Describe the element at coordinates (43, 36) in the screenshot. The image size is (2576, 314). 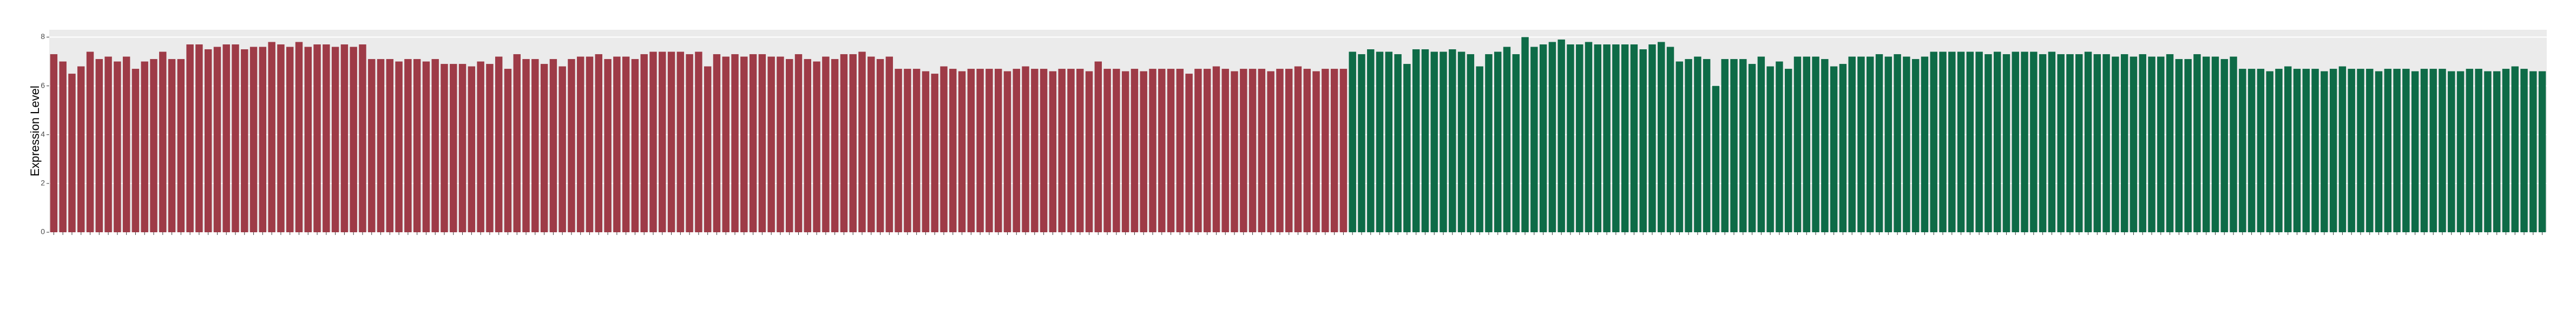
I see `y-tick-label: 8` at that location.